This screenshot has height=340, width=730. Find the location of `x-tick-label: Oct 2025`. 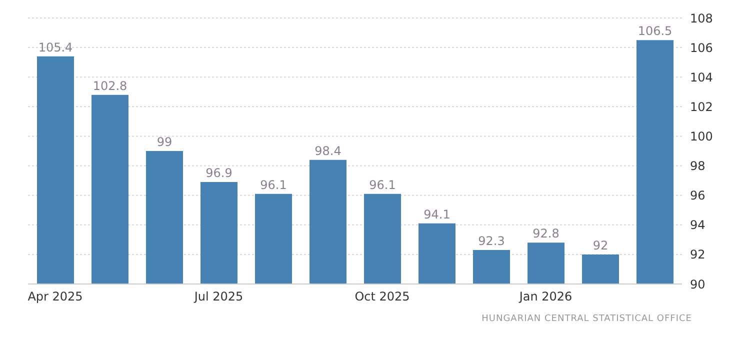

x-tick-label: Oct 2025 is located at coordinates (382, 297).